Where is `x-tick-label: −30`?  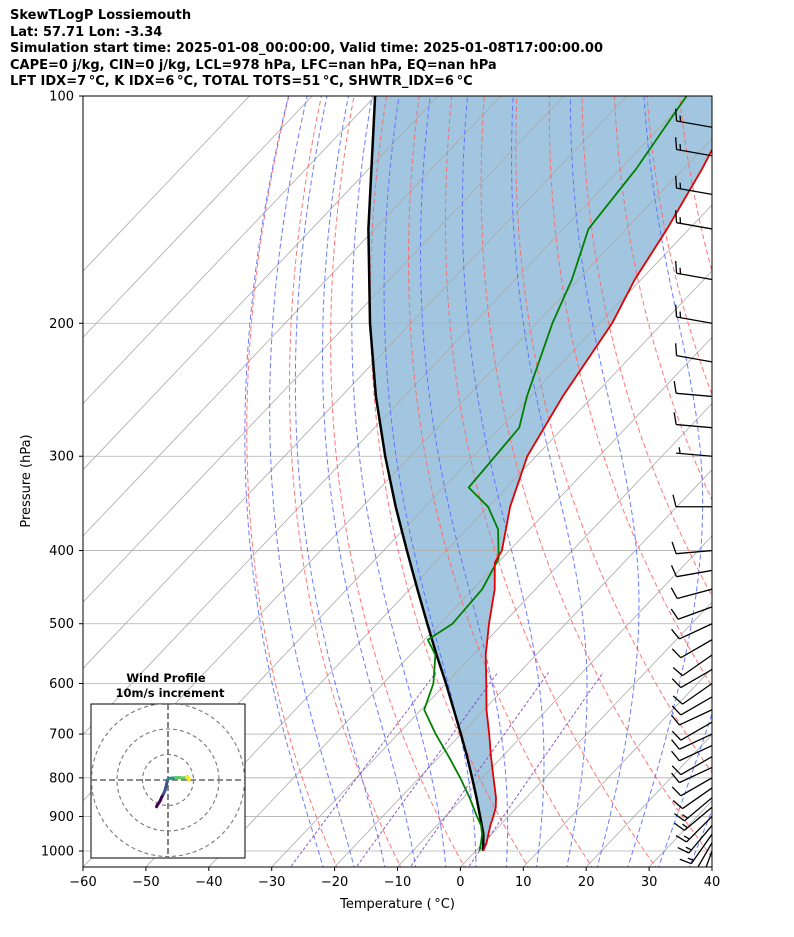 x-tick-label: −30 is located at coordinates (271, 882).